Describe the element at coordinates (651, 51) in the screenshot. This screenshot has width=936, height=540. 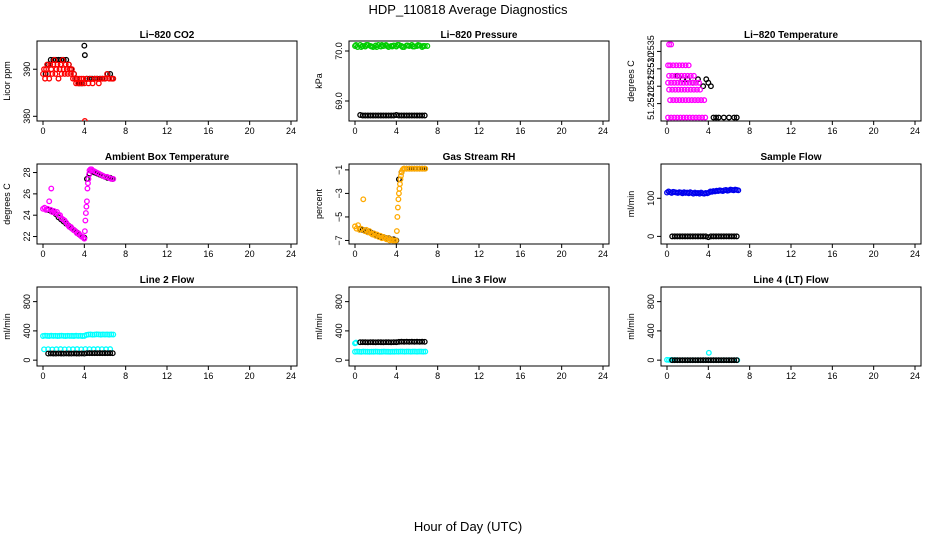
I see `y-tick-label: 51.2535` at that location.